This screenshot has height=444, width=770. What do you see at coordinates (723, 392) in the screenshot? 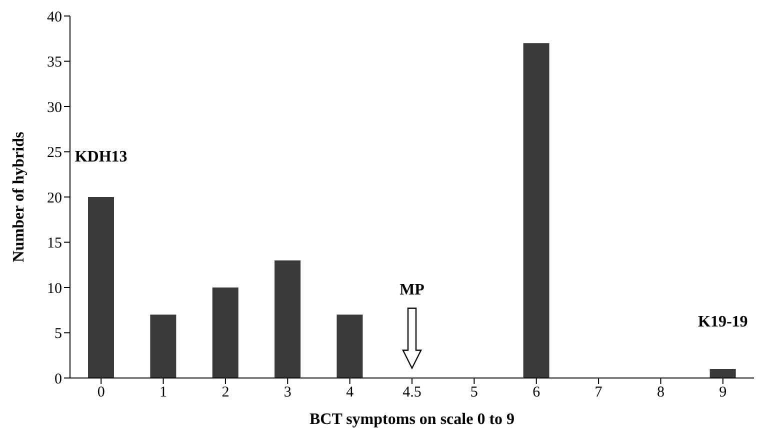
I see `x-tick-label: 9` at bounding box center [723, 392].